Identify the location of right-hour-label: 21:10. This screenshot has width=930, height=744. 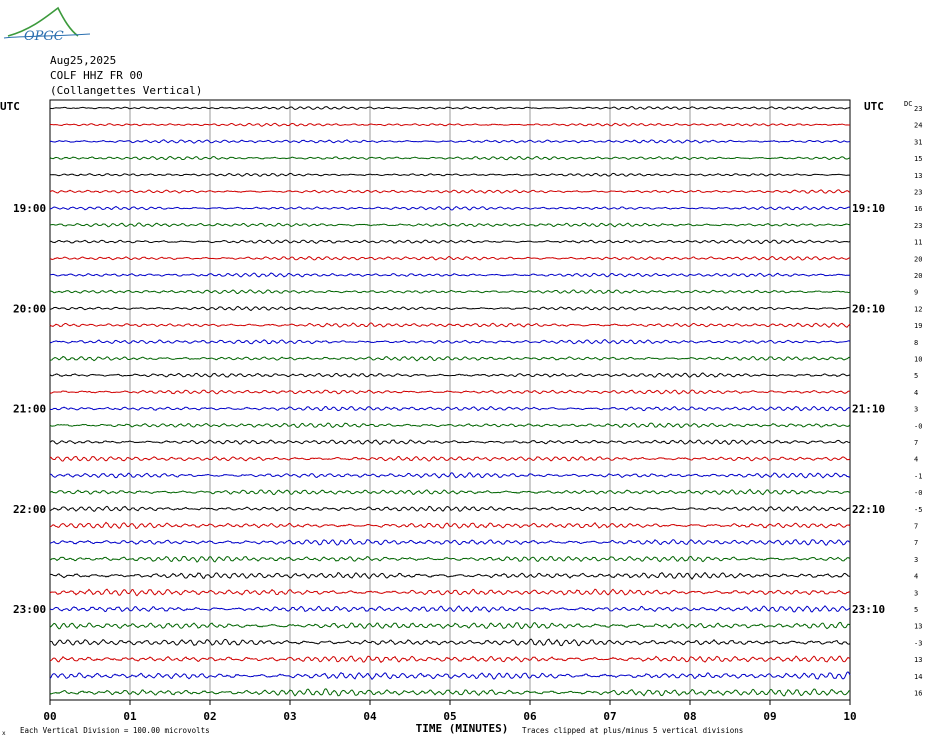
(868, 409).